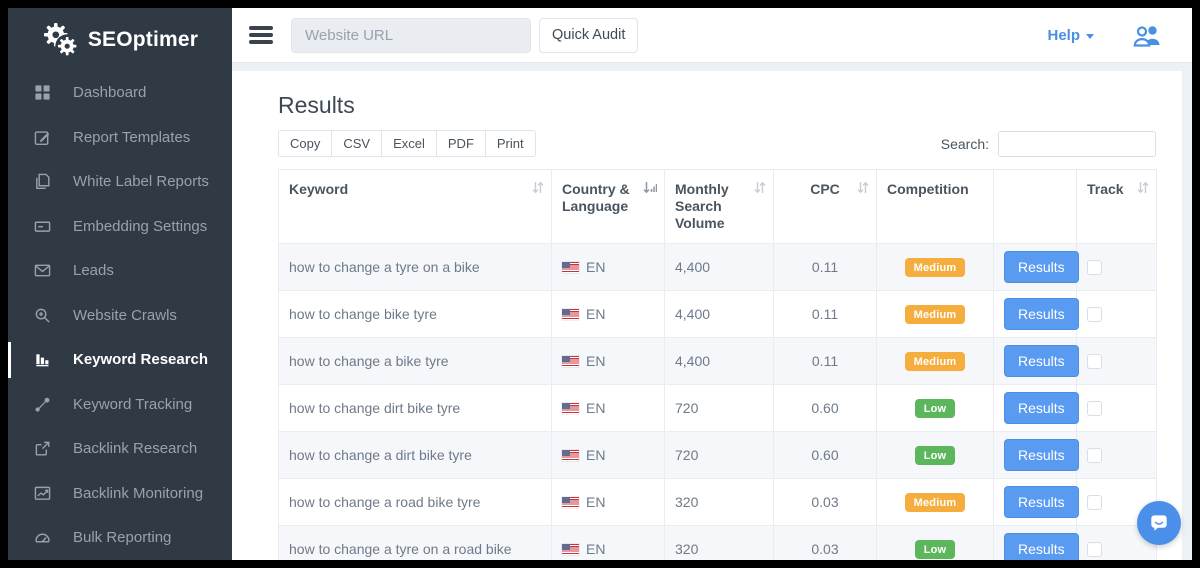 The image size is (1200, 568). I want to click on users-account-icon, so click(1147, 35).